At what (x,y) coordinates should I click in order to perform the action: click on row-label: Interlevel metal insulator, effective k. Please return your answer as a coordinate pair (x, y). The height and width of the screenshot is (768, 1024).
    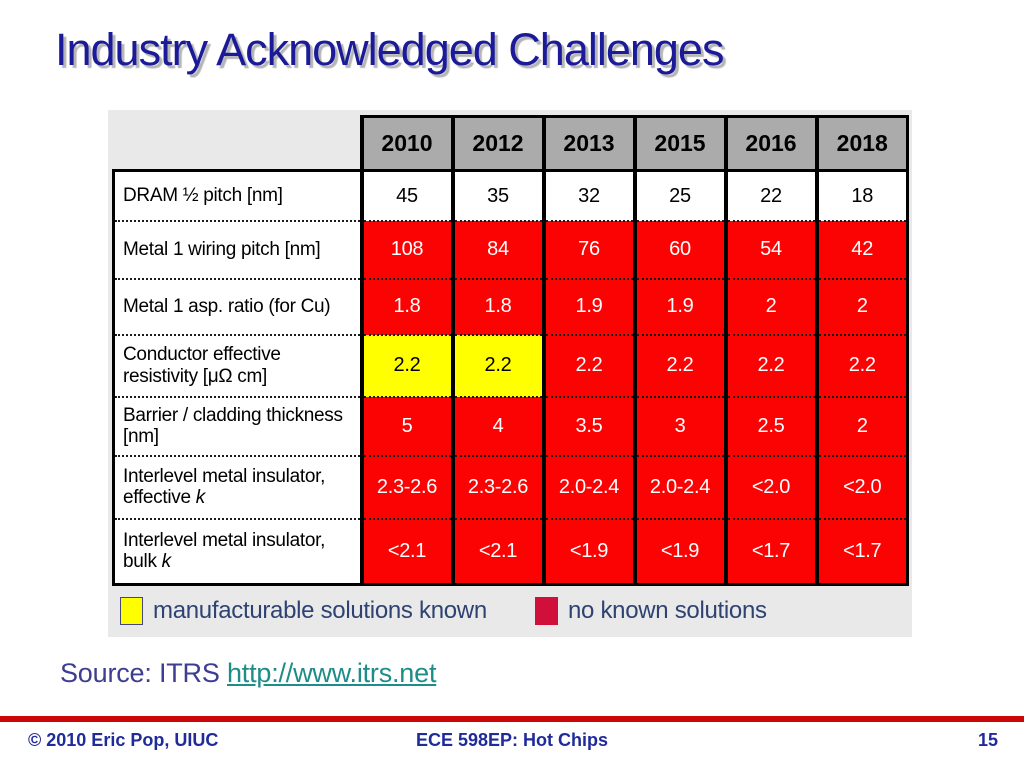
    Looking at the image, I should click on (238, 486).